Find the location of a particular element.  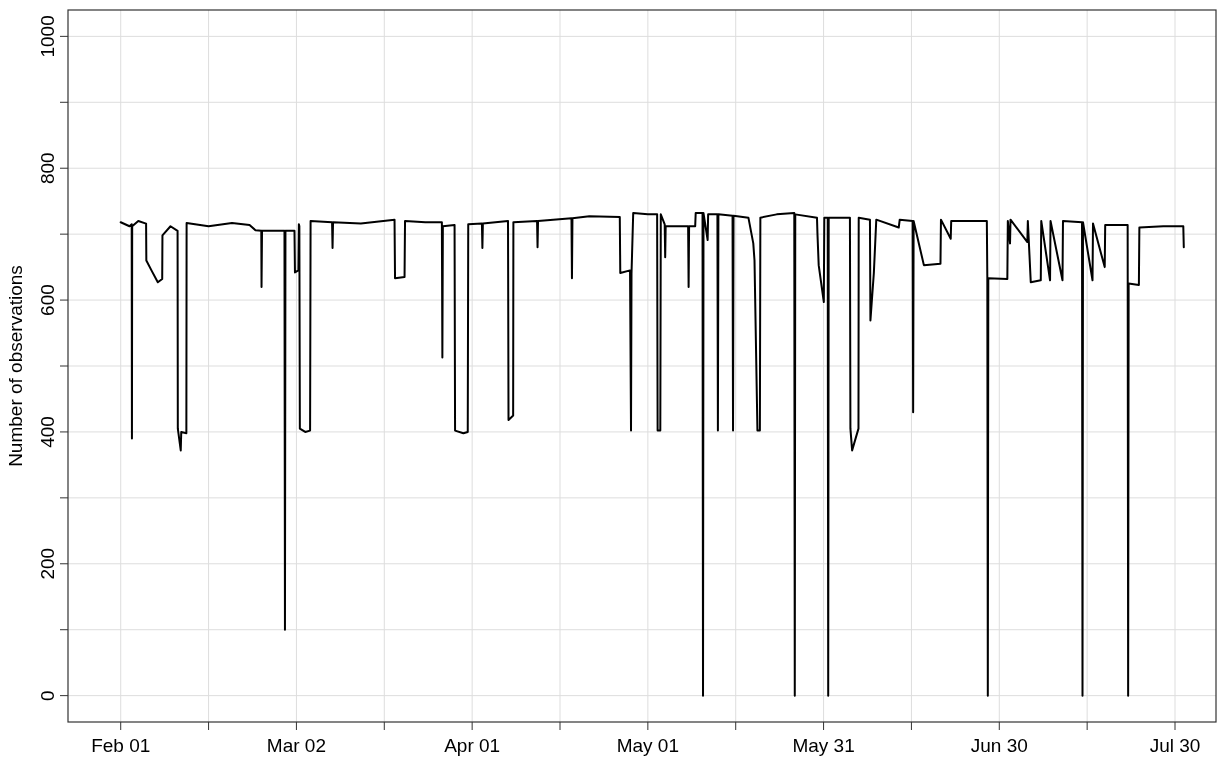

x-tick-label: Apr 01 is located at coordinates (472, 745).